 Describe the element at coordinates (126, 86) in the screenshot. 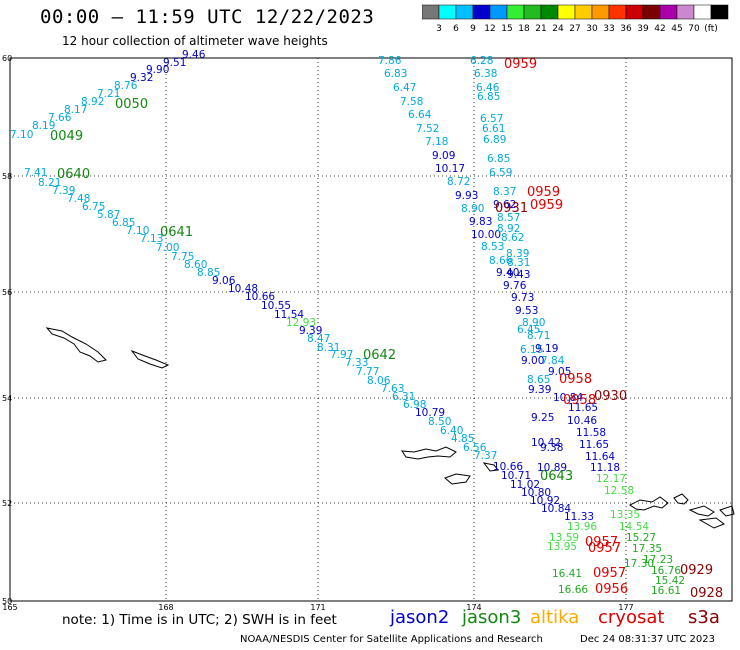

I see `wave-height-value: 8.76` at that location.